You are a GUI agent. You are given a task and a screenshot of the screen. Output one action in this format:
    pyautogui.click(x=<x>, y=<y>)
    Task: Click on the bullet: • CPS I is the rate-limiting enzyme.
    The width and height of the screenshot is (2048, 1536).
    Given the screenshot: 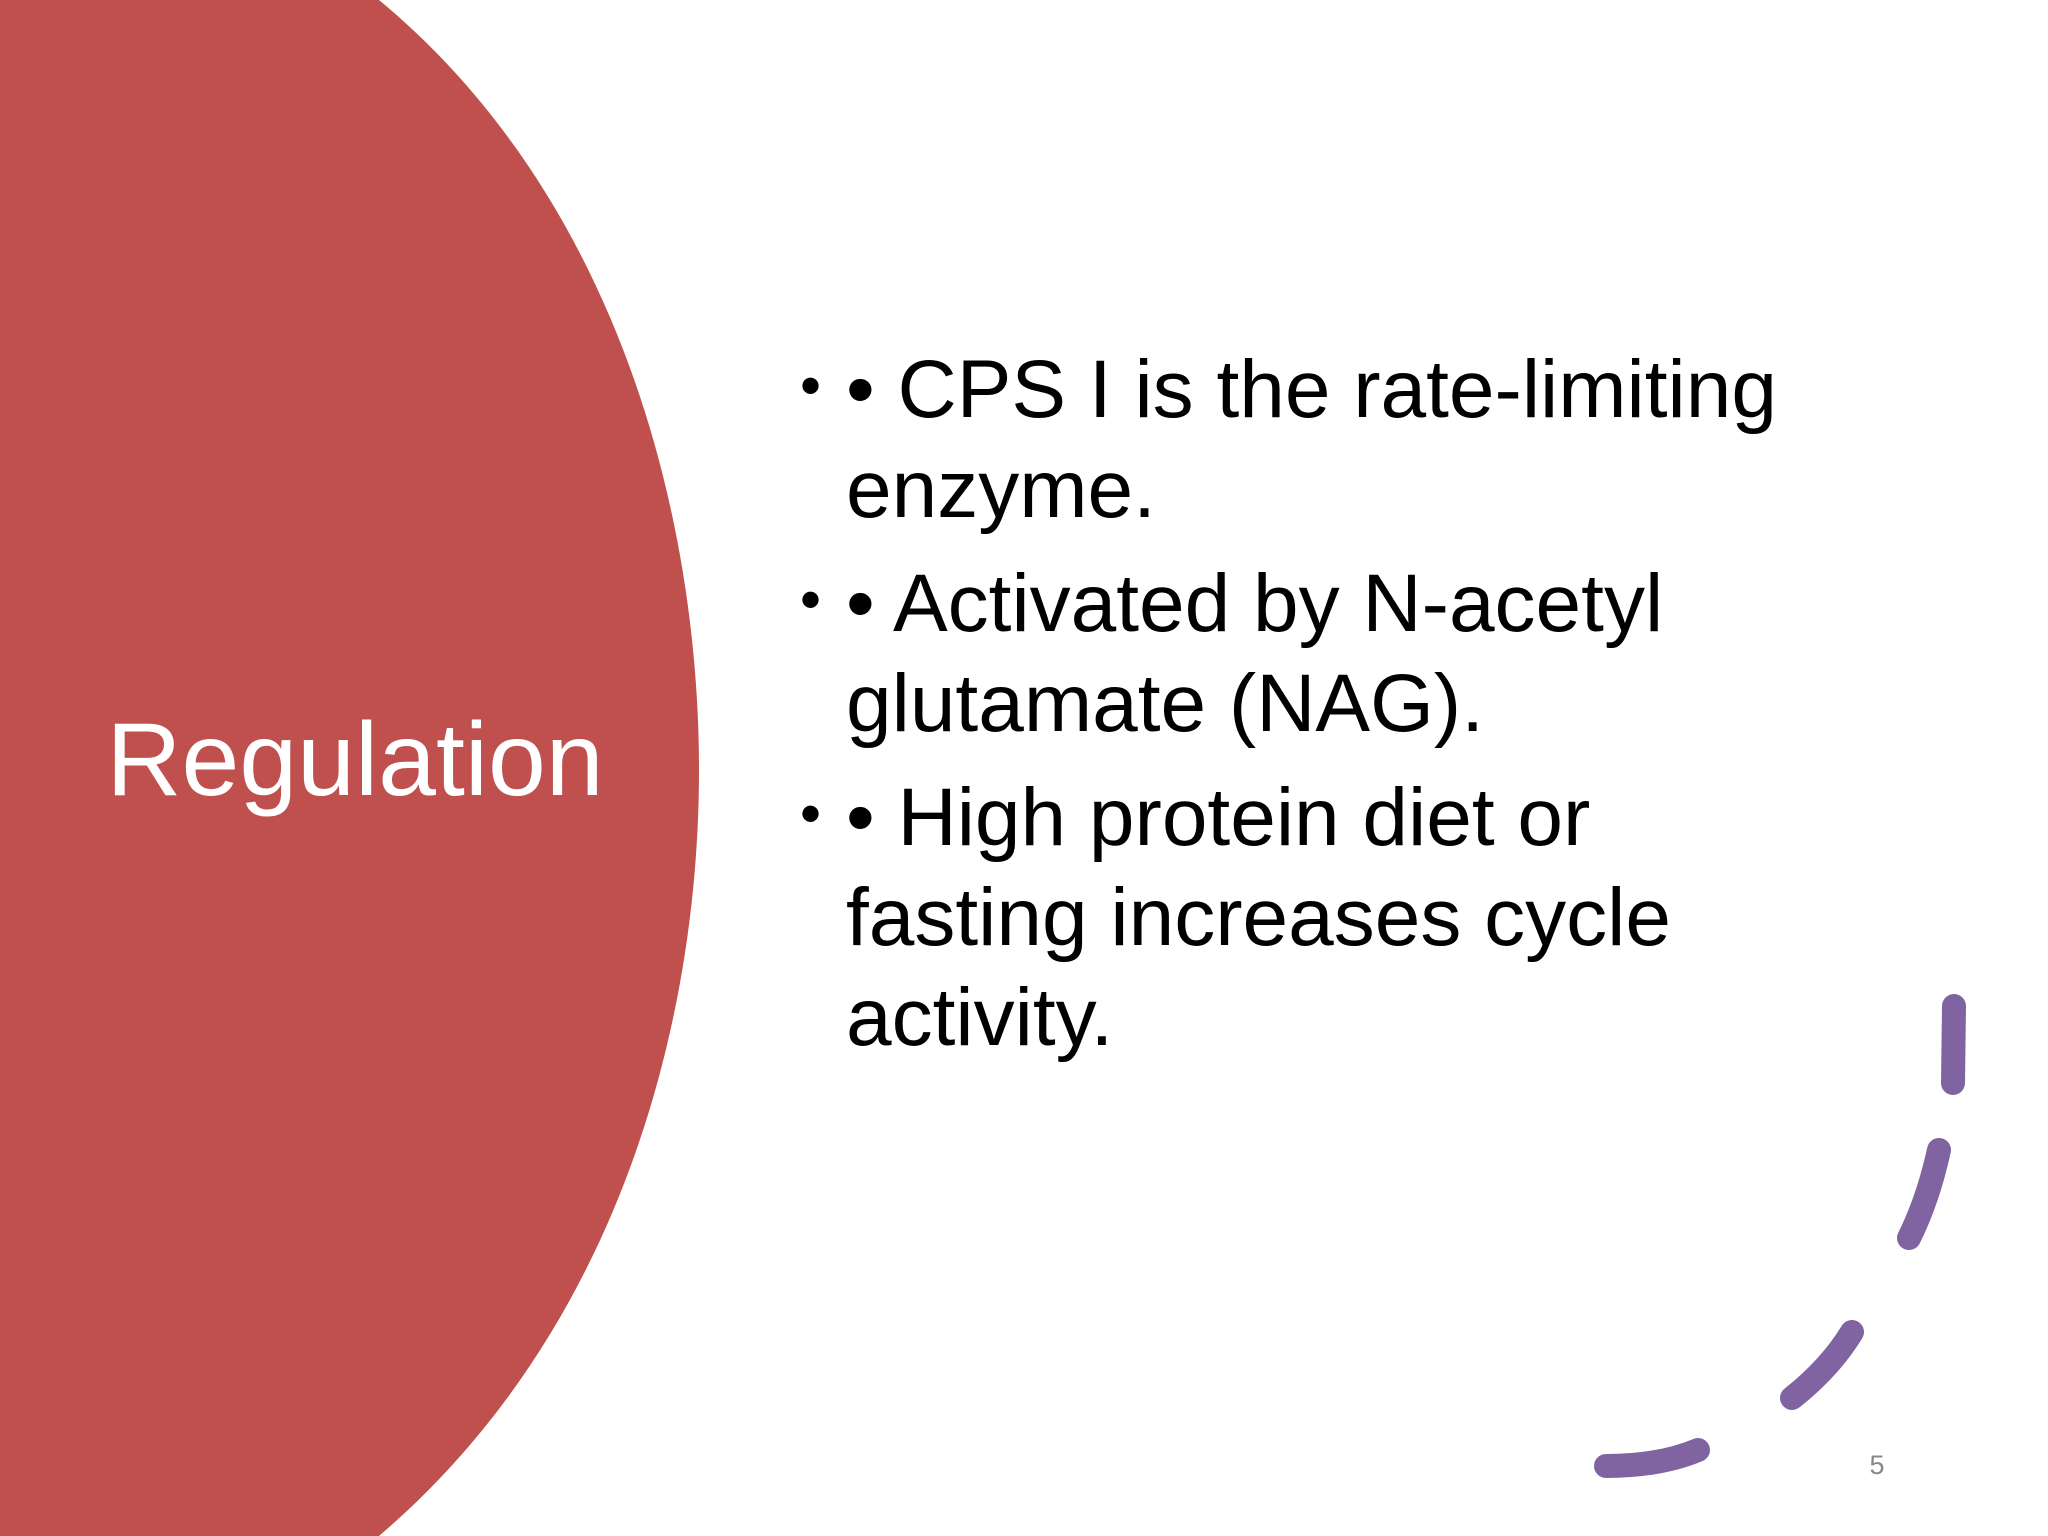 What is the action you would take?
    pyautogui.click(x=1300, y=438)
    